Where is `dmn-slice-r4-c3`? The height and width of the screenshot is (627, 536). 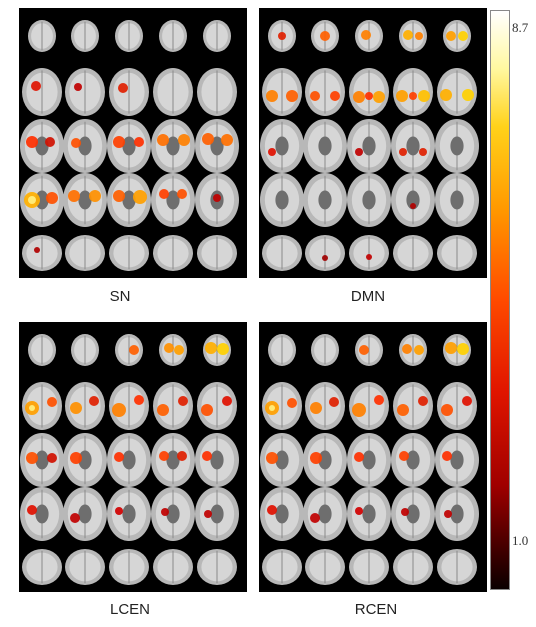 dmn-slice-r4-c3 is located at coordinates (369, 200).